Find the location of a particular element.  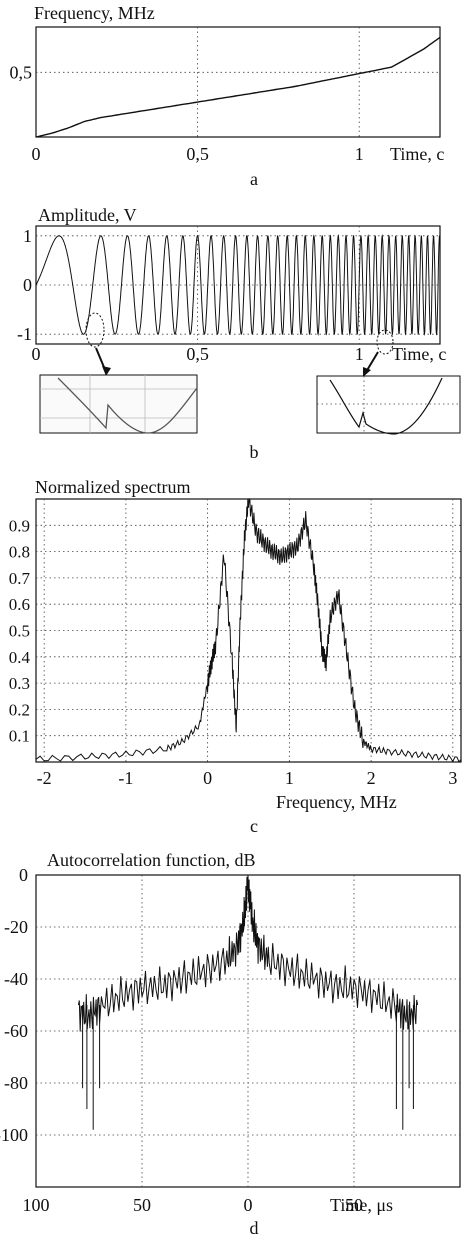

panel-a-xtick-label-0: 0 is located at coordinates (36, 154).